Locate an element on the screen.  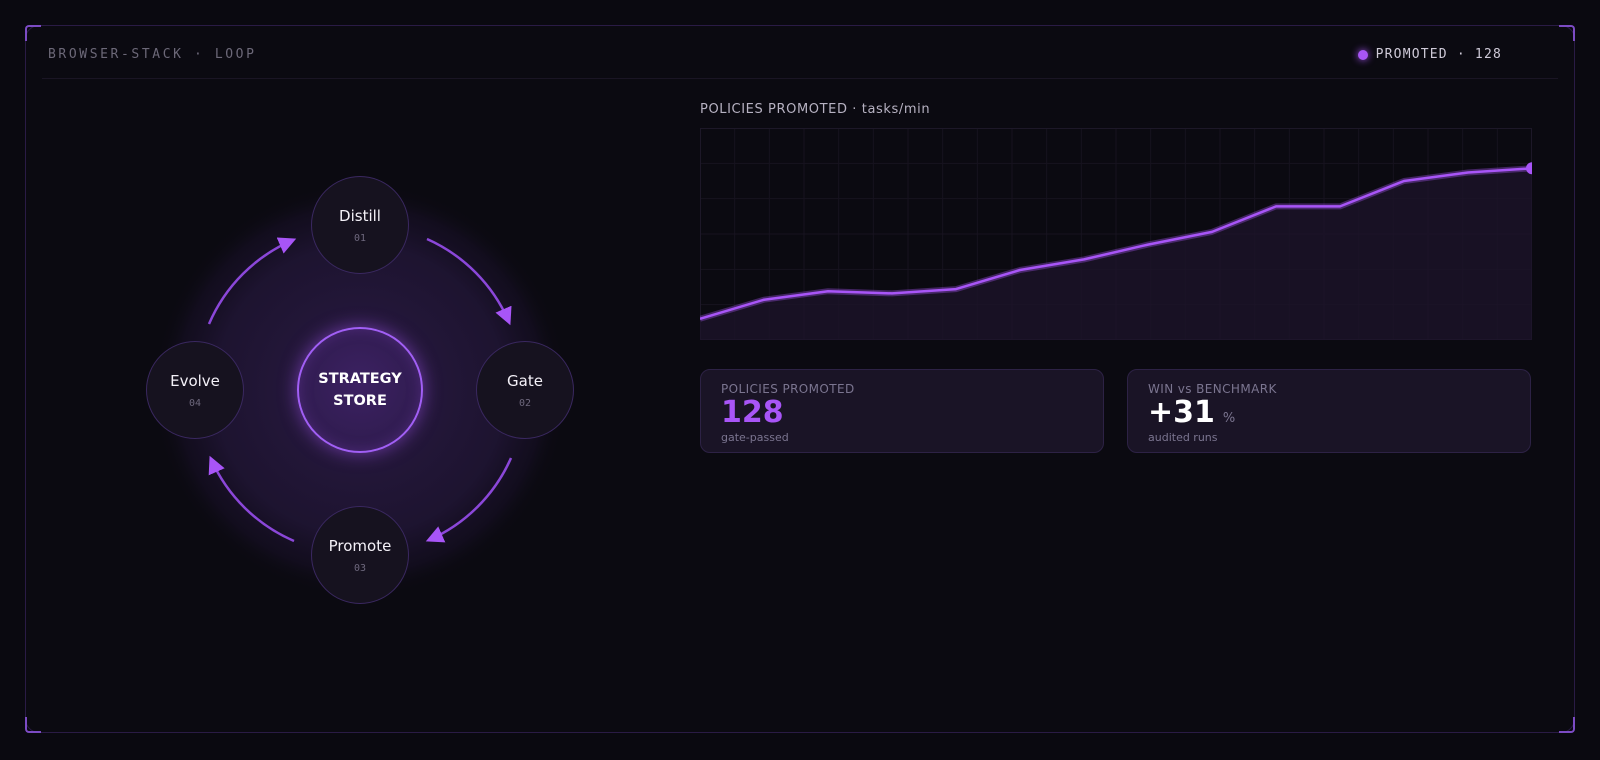
step-label: Distill is located at coordinates (360, 215).